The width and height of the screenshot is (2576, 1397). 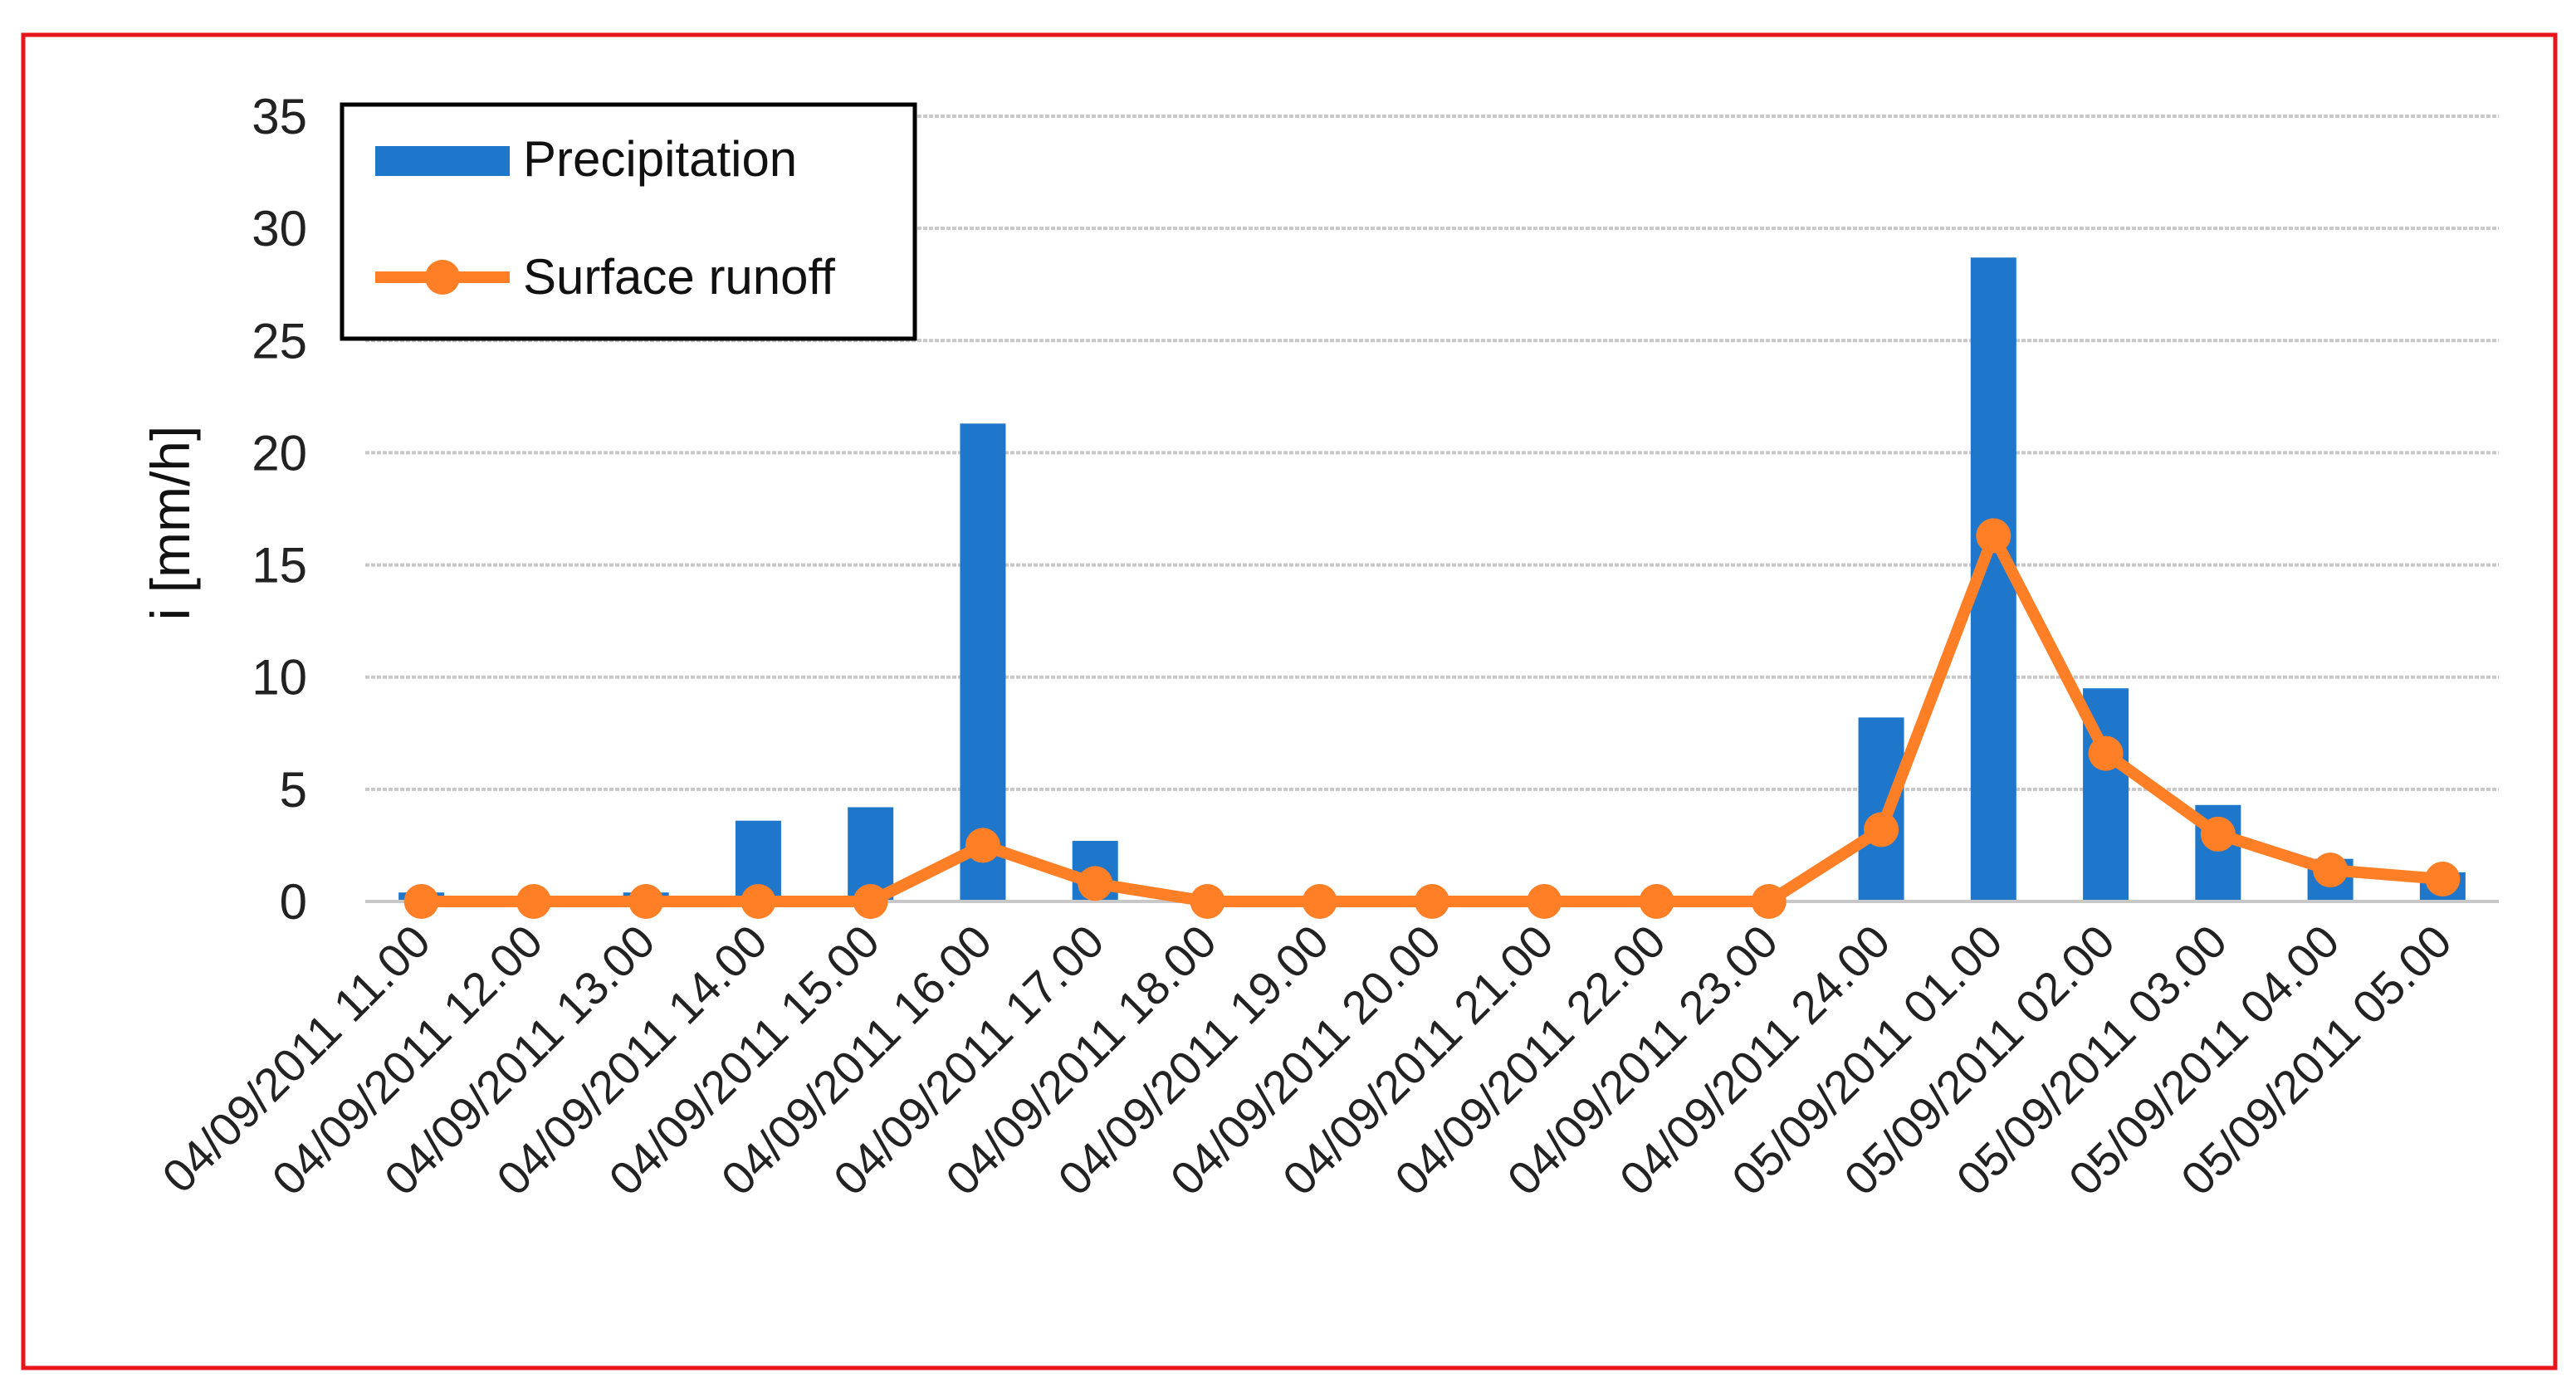 What do you see at coordinates (279, 453) in the screenshot?
I see `y-tick-label: 20` at bounding box center [279, 453].